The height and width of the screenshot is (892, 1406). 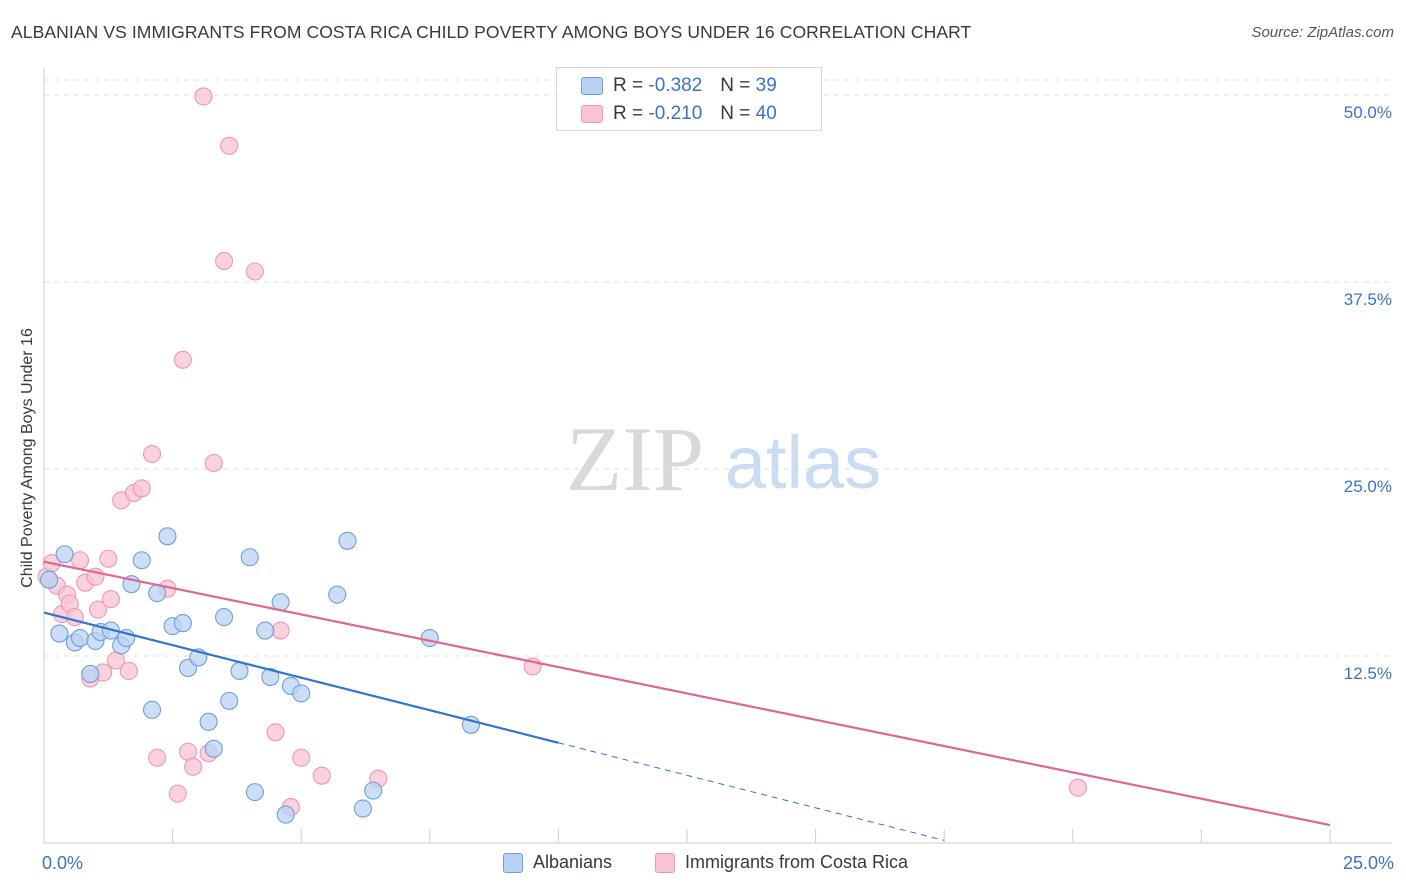 What do you see at coordinates (665, 862) in the screenshot?
I see `costa-rica-legend-swatch` at bounding box center [665, 862].